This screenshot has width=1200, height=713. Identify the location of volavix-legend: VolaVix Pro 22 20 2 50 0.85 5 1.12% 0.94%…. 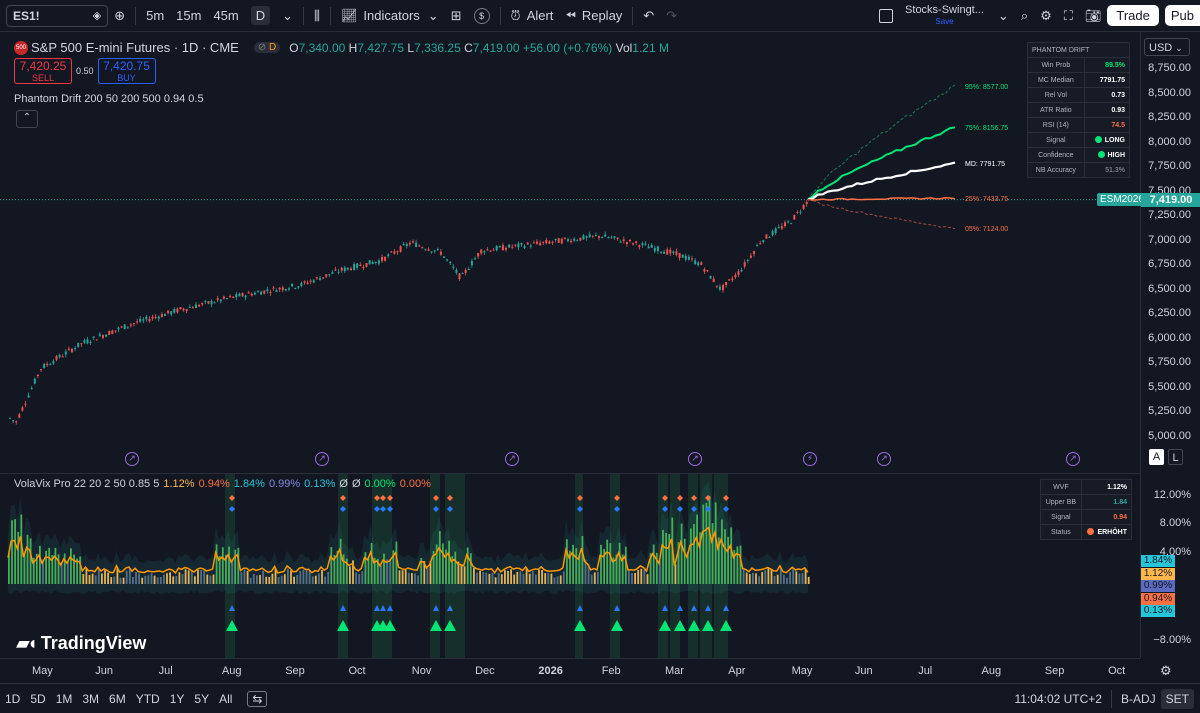
(222, 484).